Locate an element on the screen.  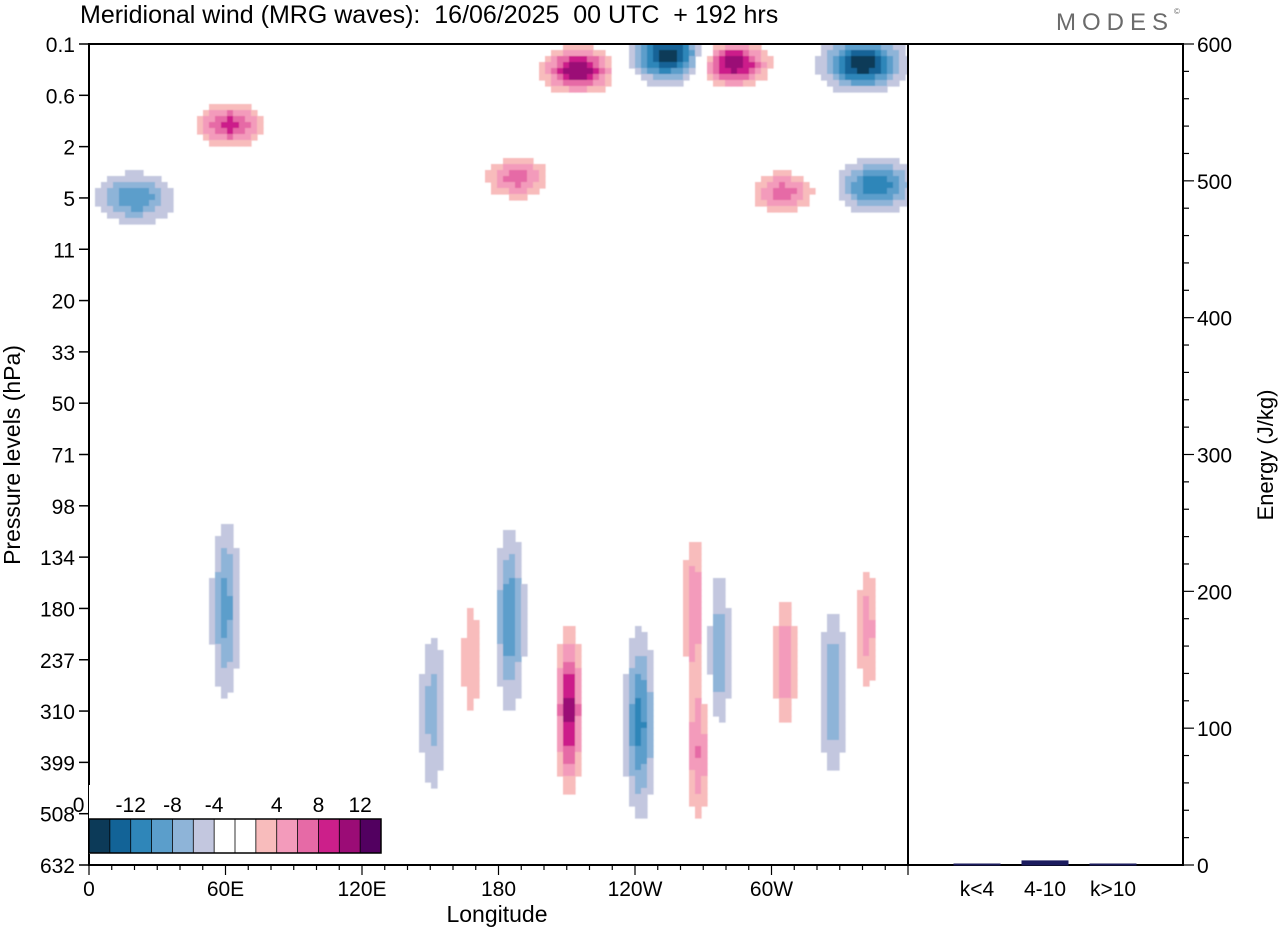
longitude-tick-label: 120W is located at coordinates (635, 889).